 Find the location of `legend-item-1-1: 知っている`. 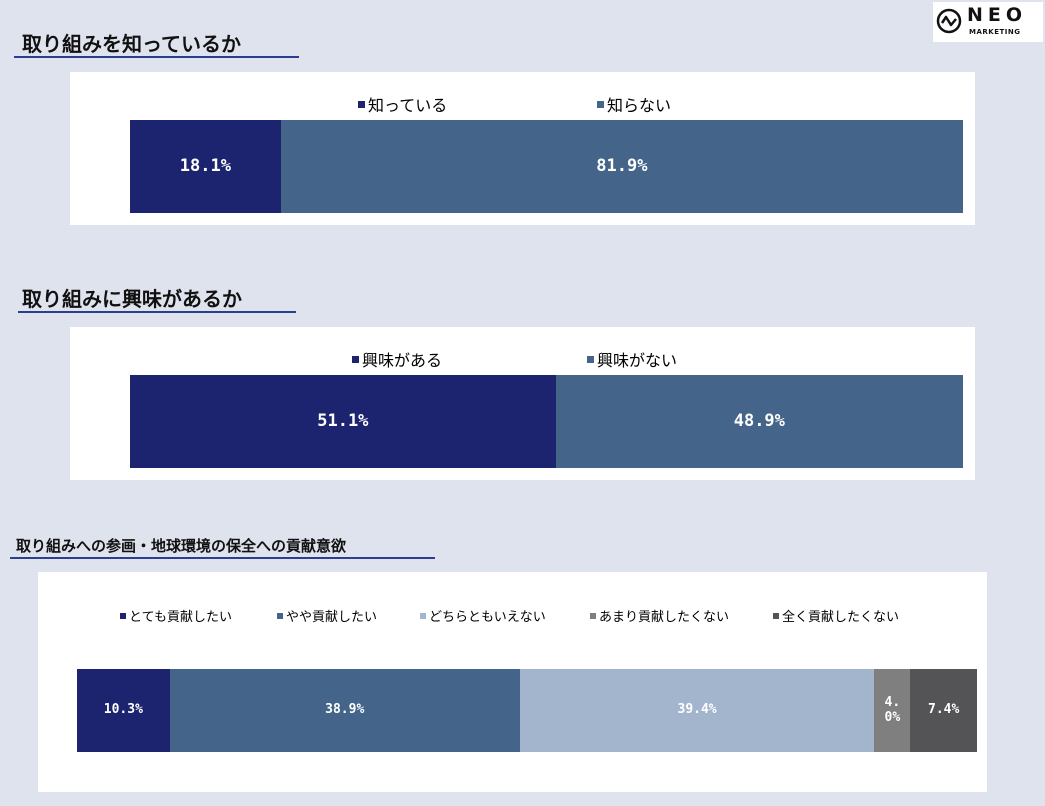

legend-item-1-1: 知っている is located at coordinates (402, 104).